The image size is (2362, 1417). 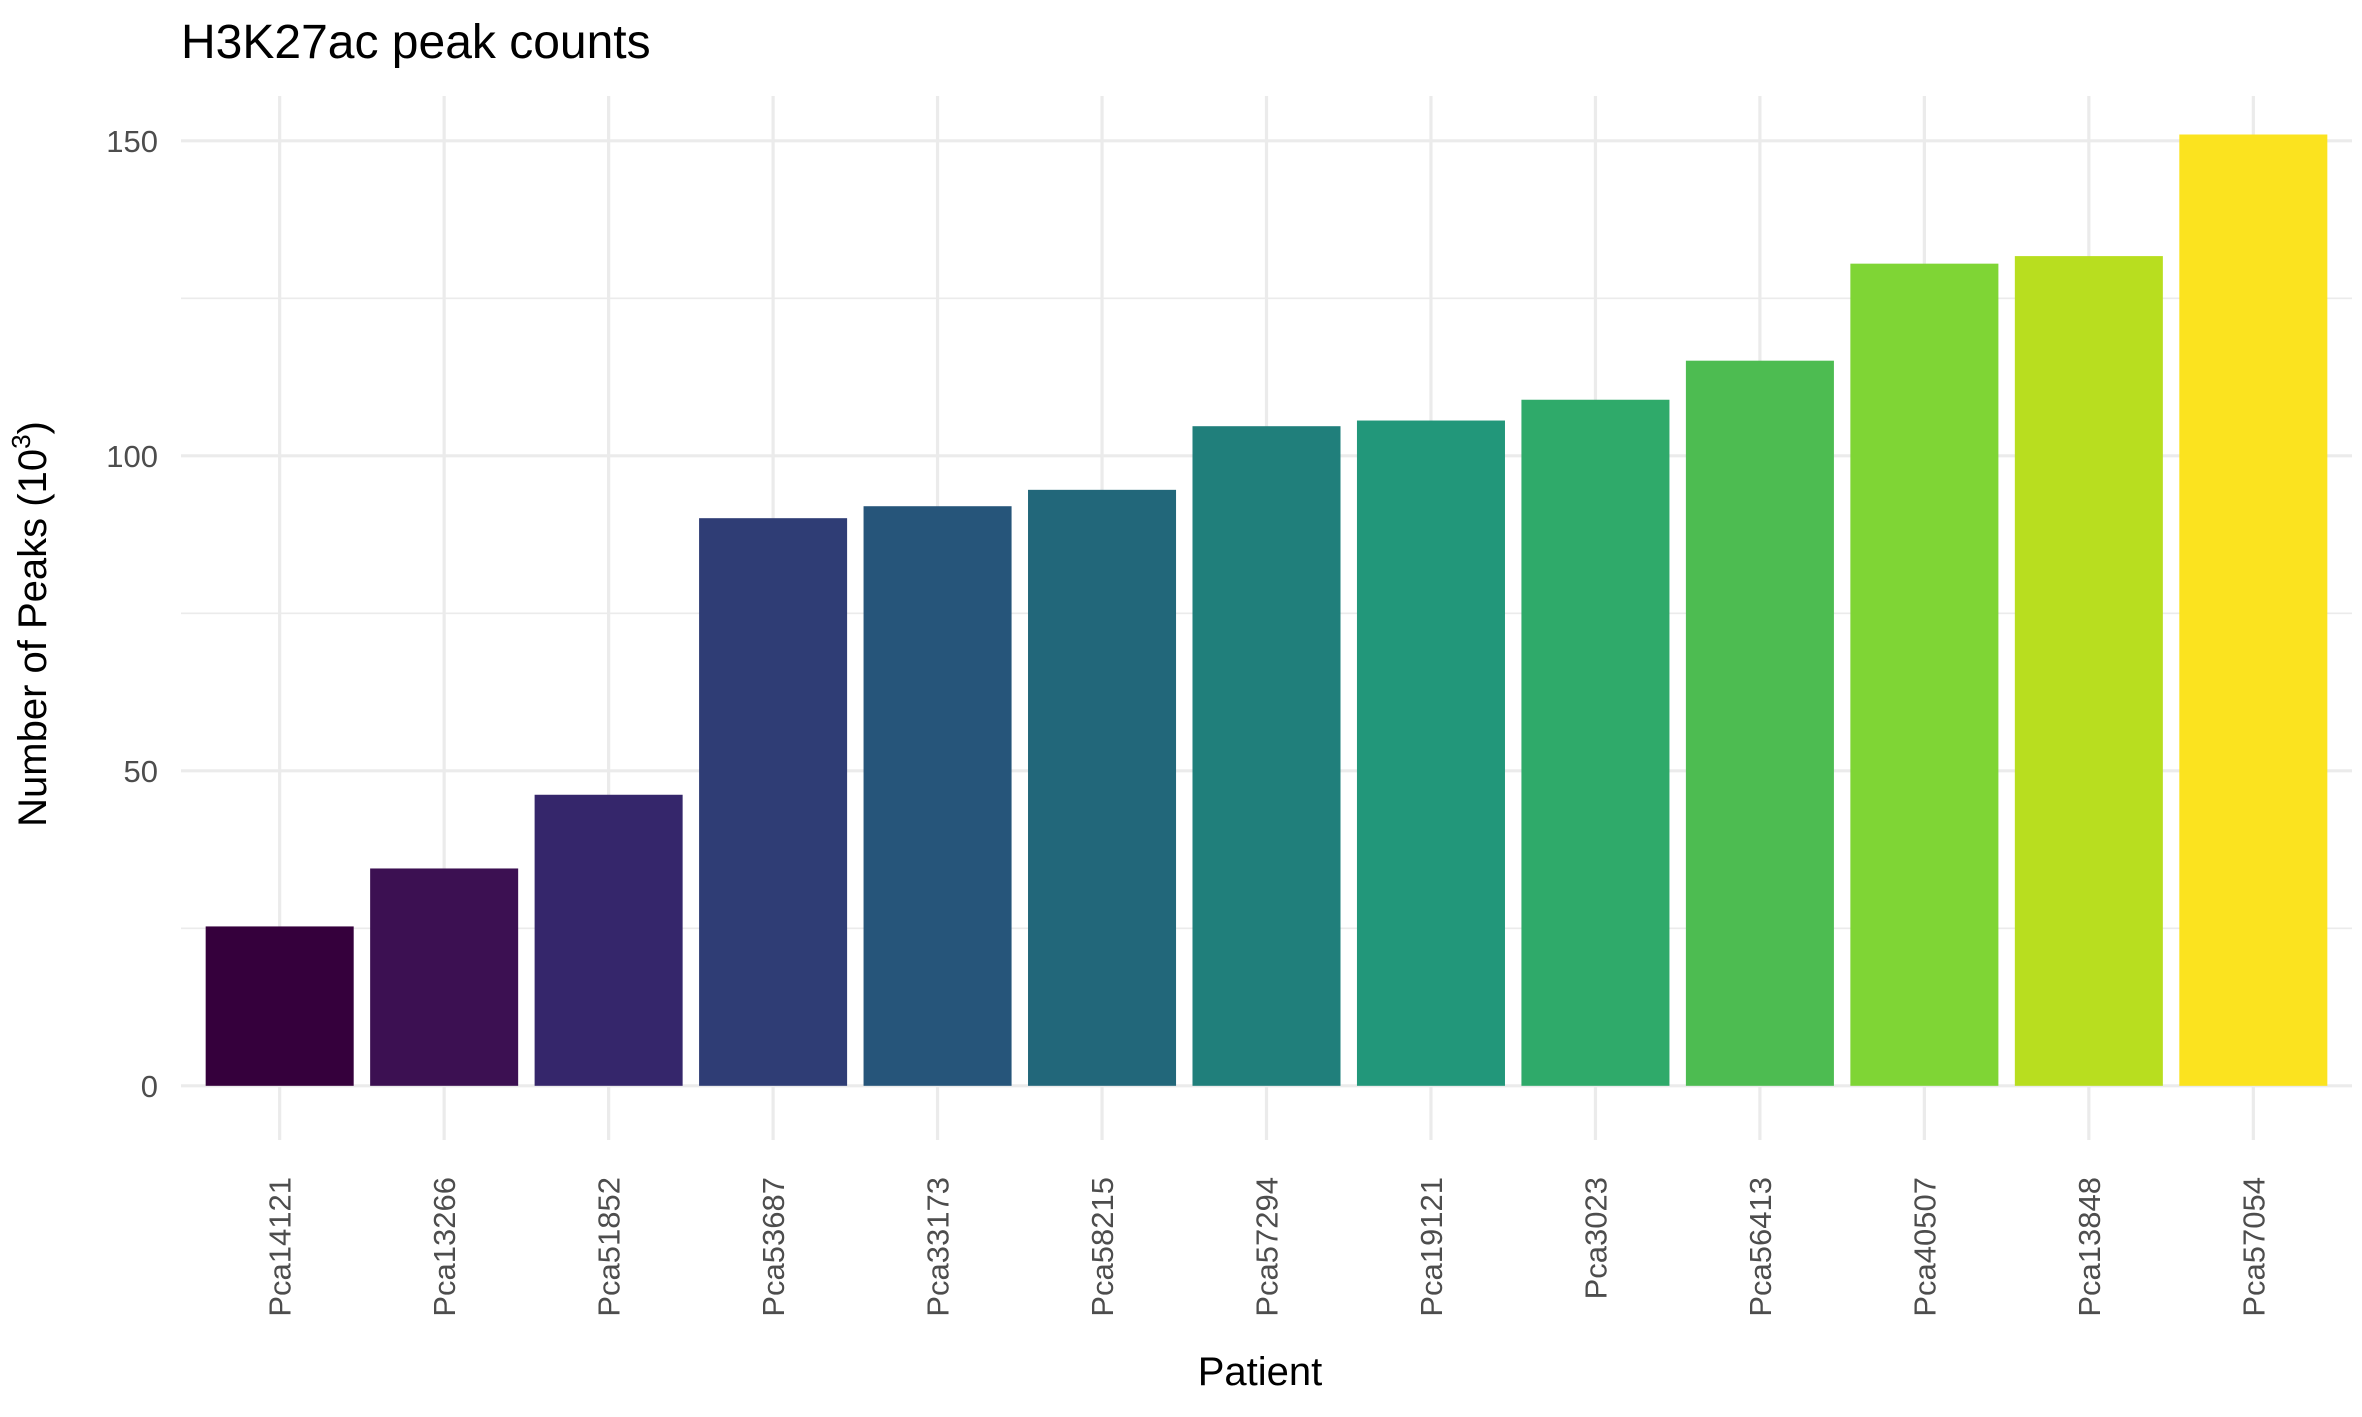 I want to click on bar-pca53687, so click(x=773, y=802).